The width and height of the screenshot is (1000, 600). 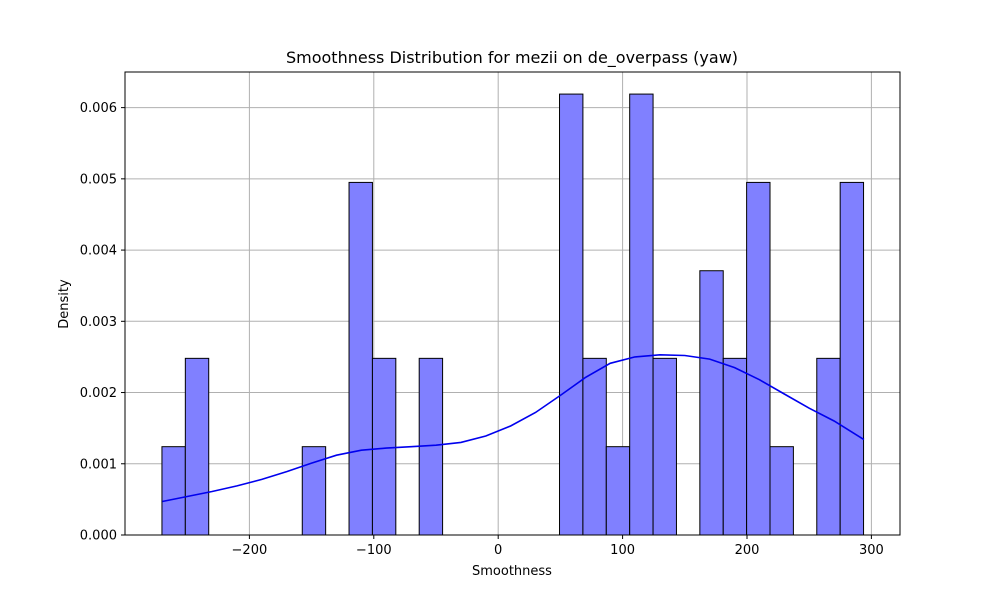 What do you see at coordinates (98, 536) in the screenshot?
I see `y-tick-label-0: 0.000` at bounding box center [98, 536].